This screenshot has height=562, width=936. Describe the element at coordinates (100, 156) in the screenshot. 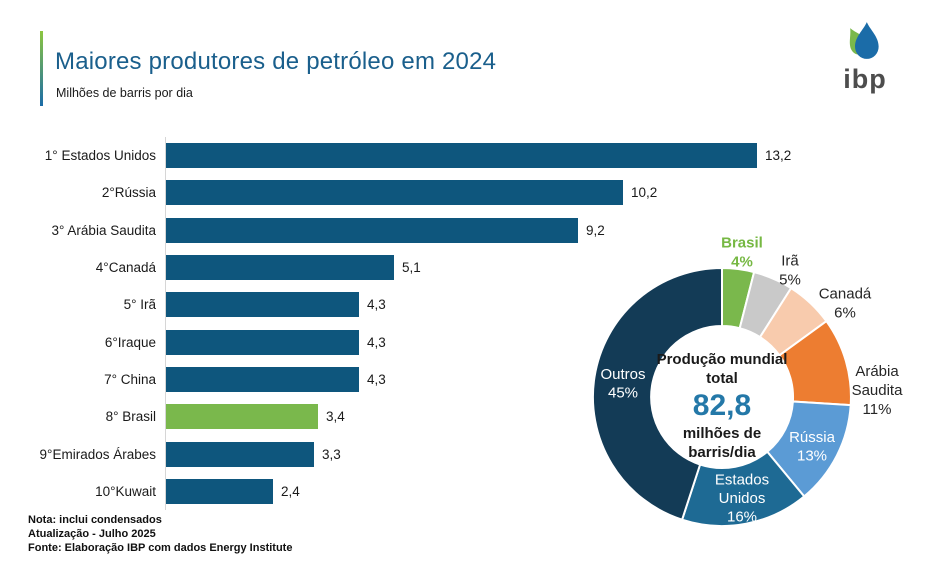

I see `bar-category-label: 1° Estados Unidos` at that location.